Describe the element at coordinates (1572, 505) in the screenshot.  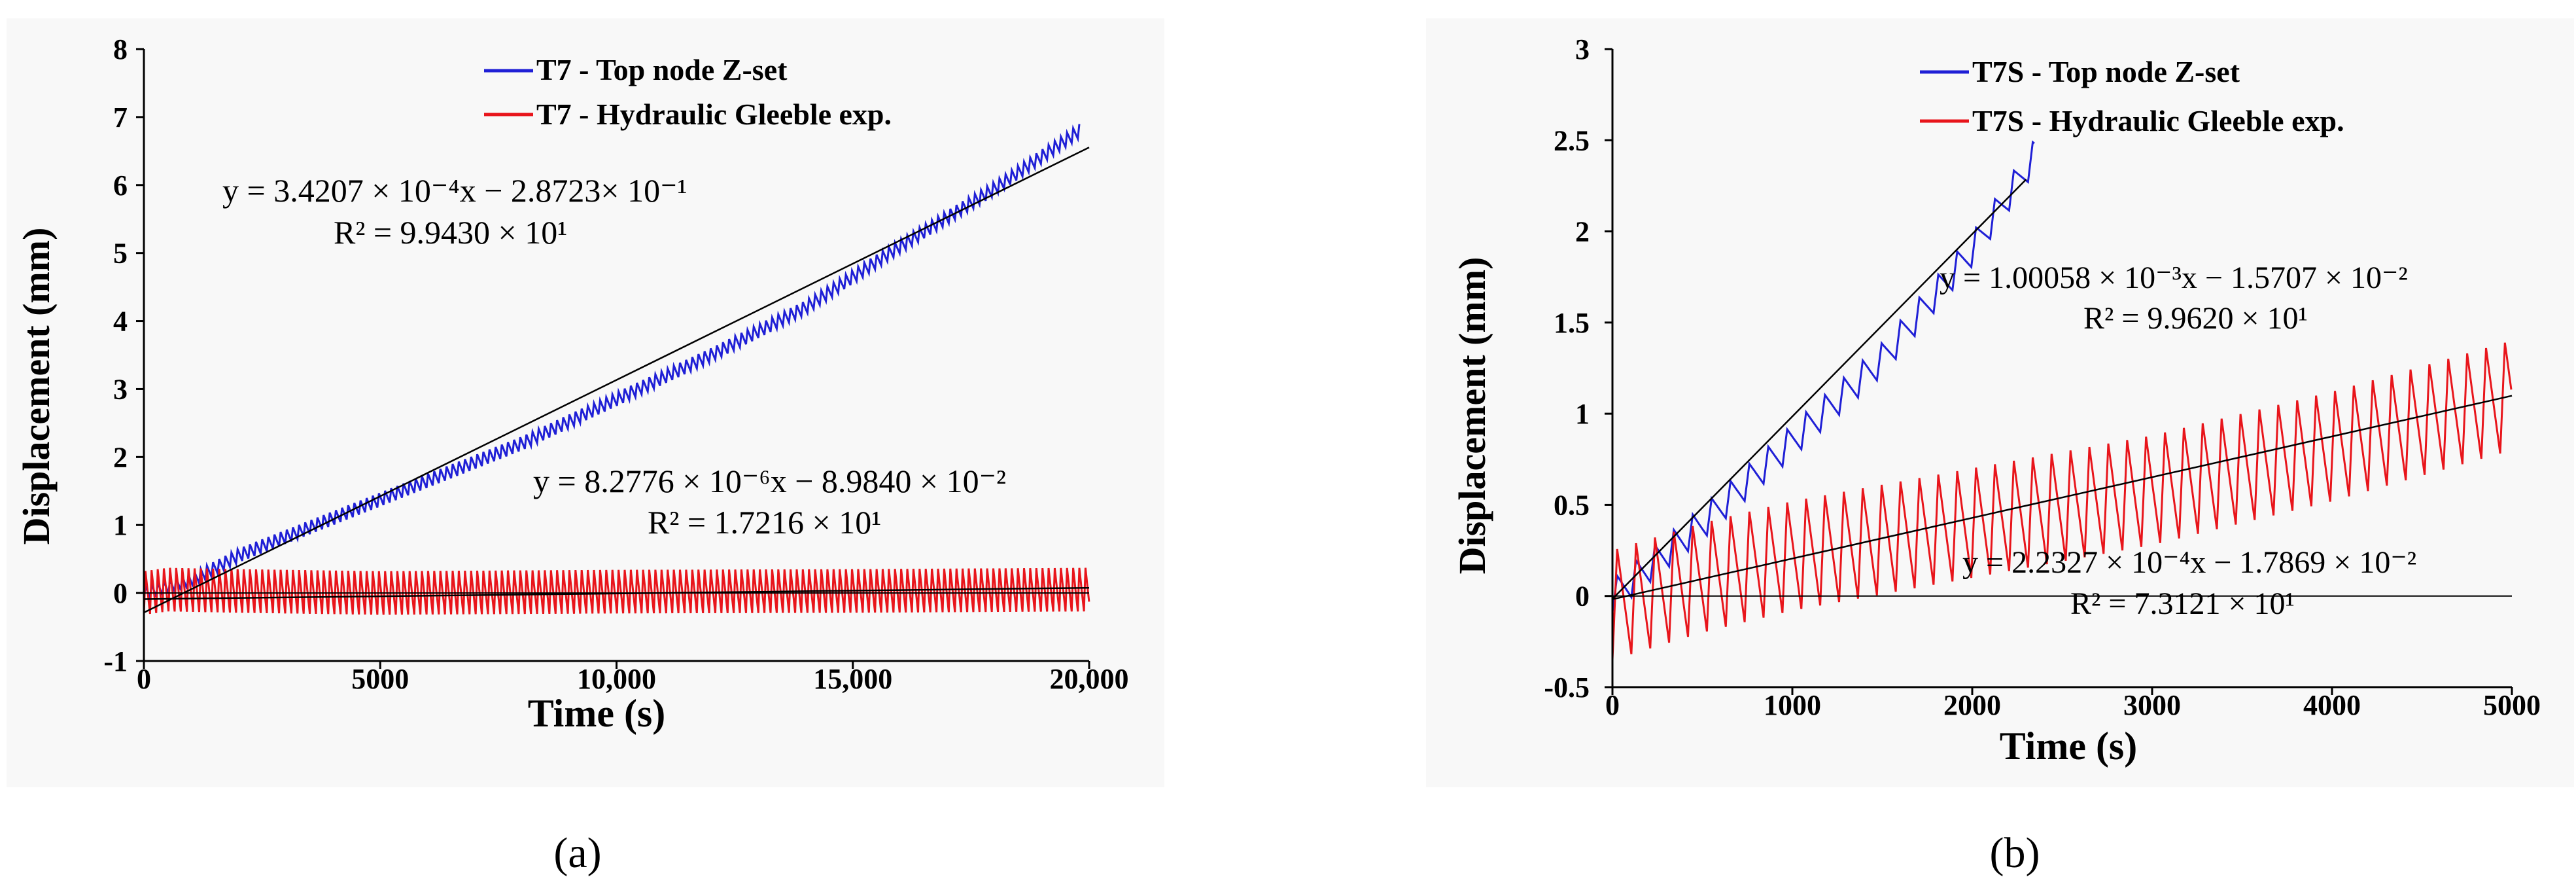
I see `panel-b-y-tick-label: 0.5` at that location.